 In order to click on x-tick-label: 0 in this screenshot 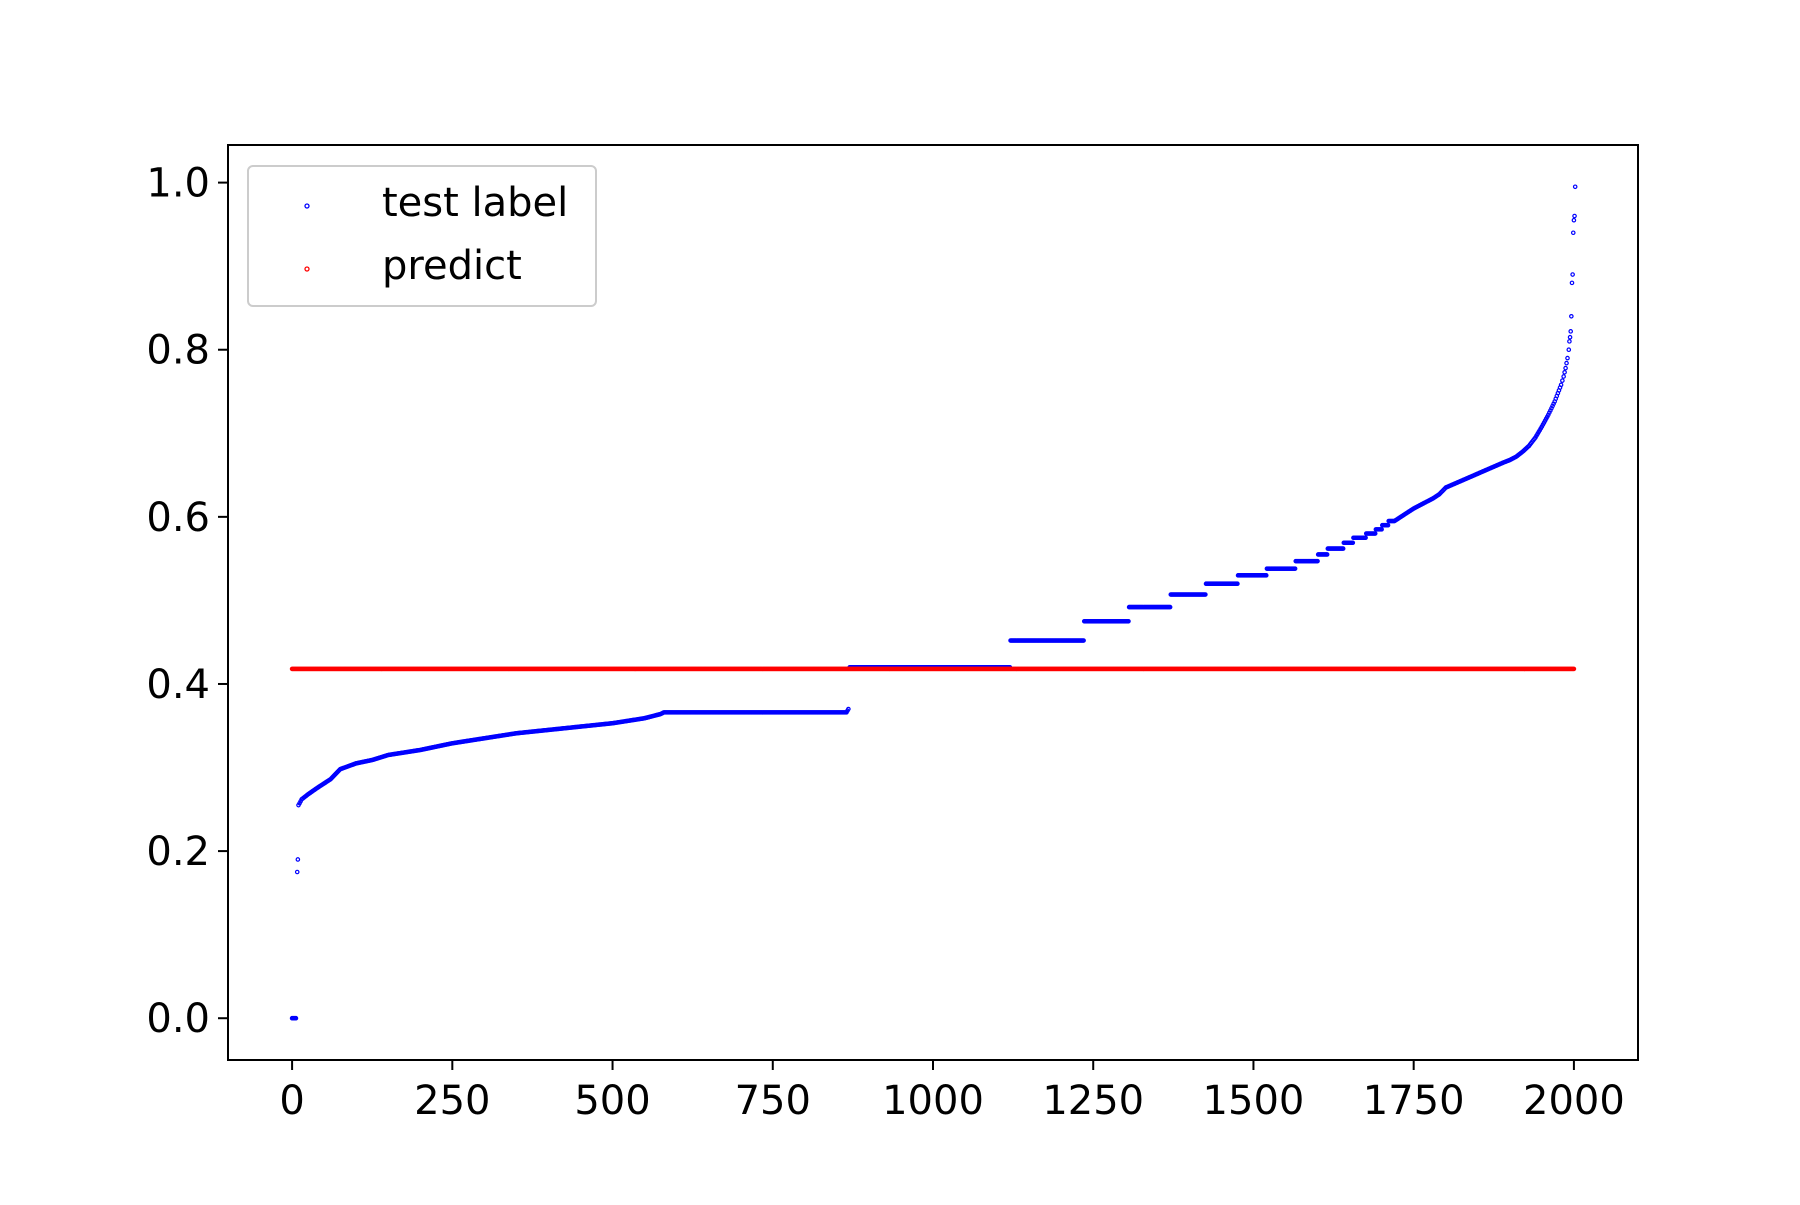, I will do `click(291, 1101)`.